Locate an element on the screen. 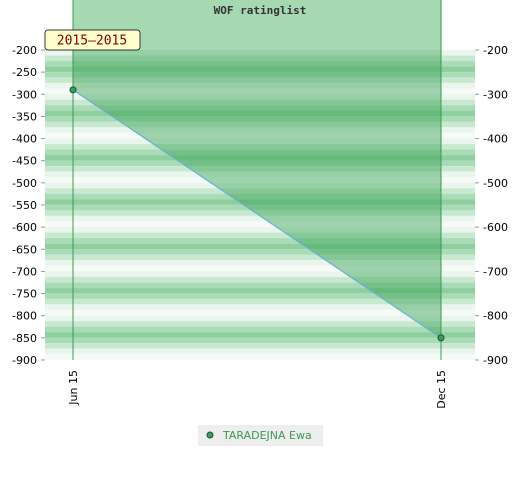  y-tick-label: -850 is located at coordinates (24, 338).